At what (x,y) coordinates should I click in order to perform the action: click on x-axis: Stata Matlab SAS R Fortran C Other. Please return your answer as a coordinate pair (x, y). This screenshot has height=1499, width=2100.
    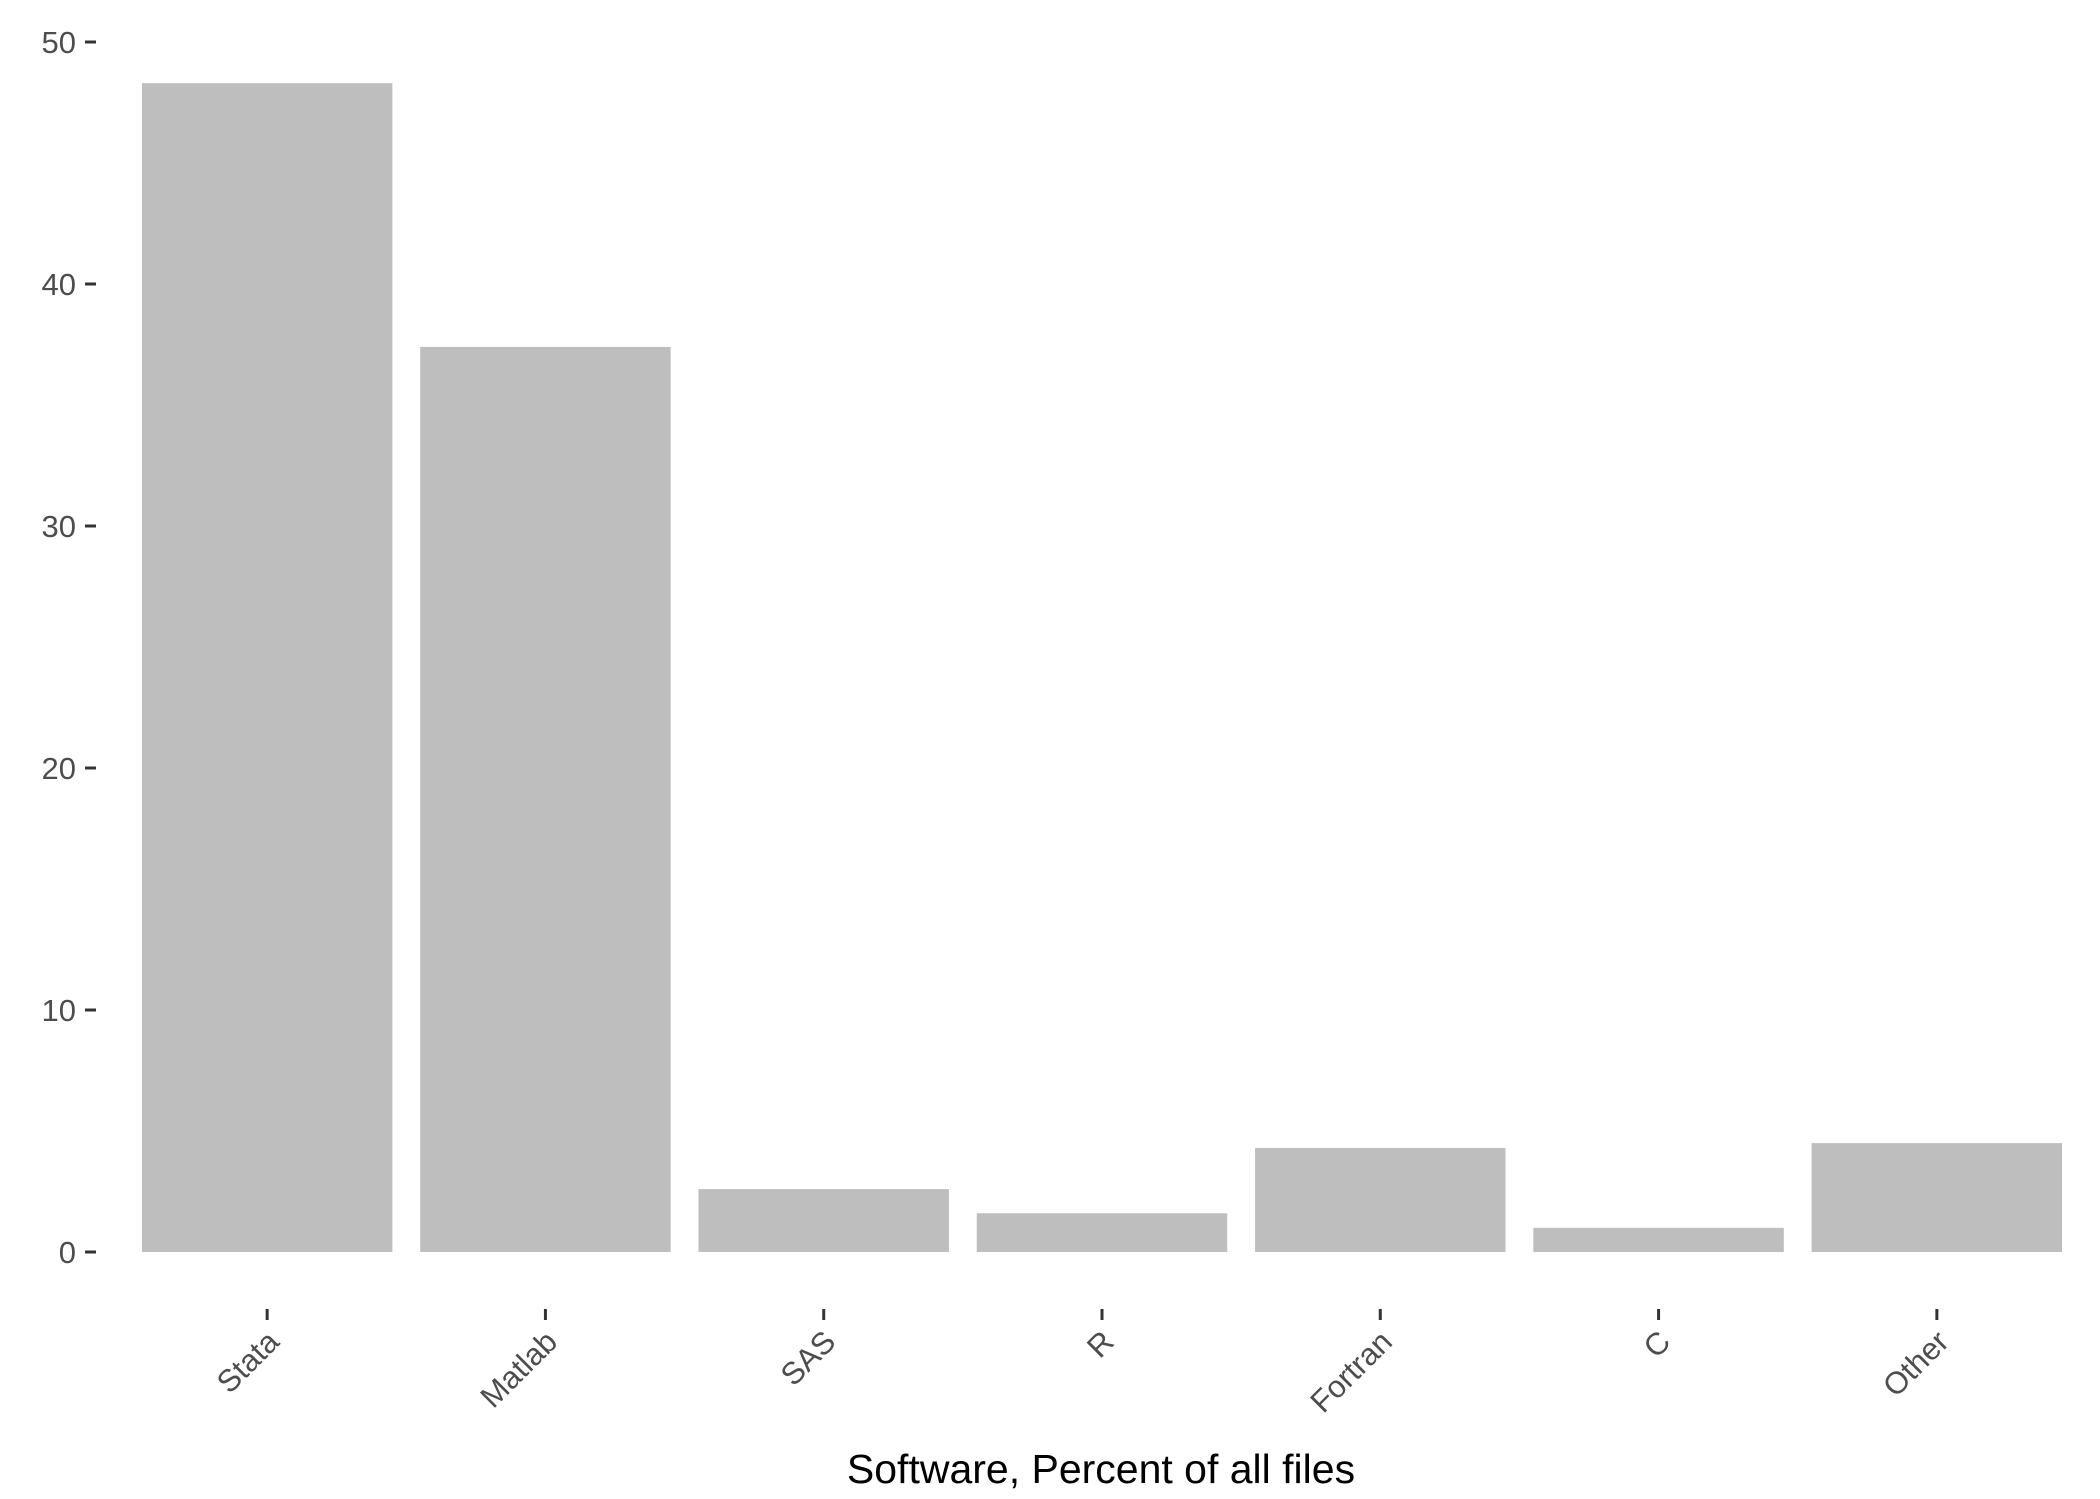
    Looking at the image, I should click on (1083, 1364).